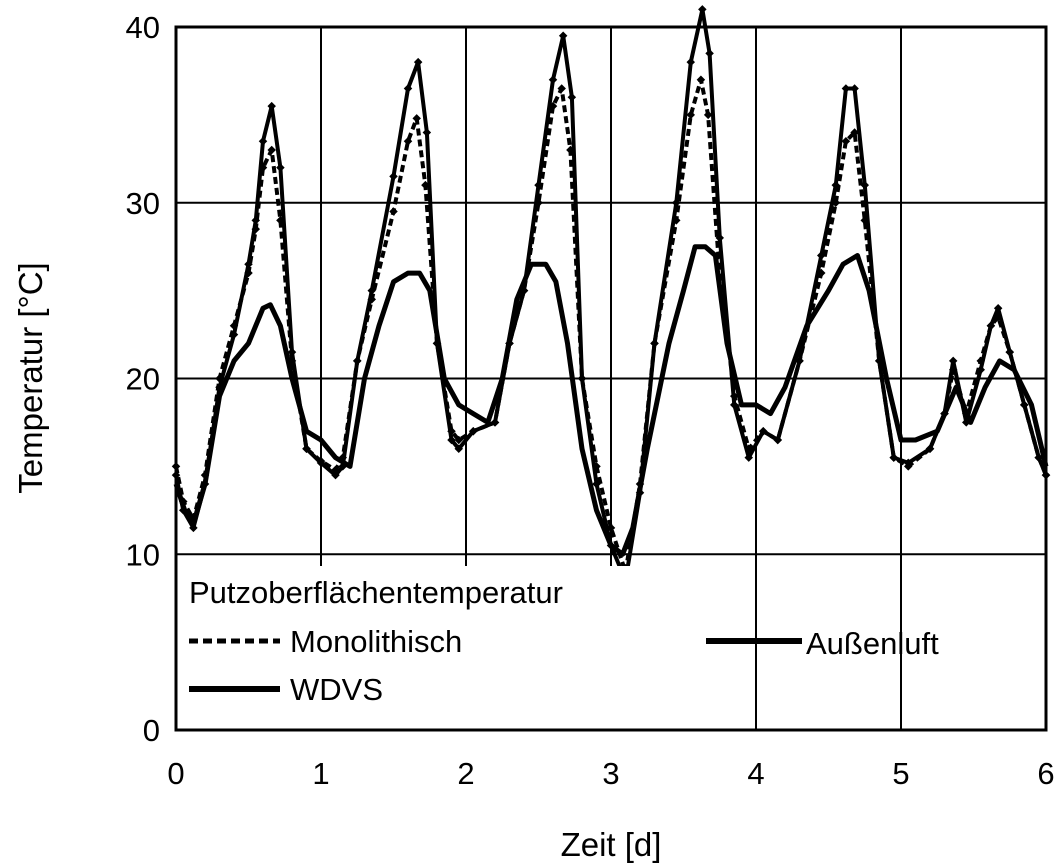  I want to click on legend-box, so click(417, 647).